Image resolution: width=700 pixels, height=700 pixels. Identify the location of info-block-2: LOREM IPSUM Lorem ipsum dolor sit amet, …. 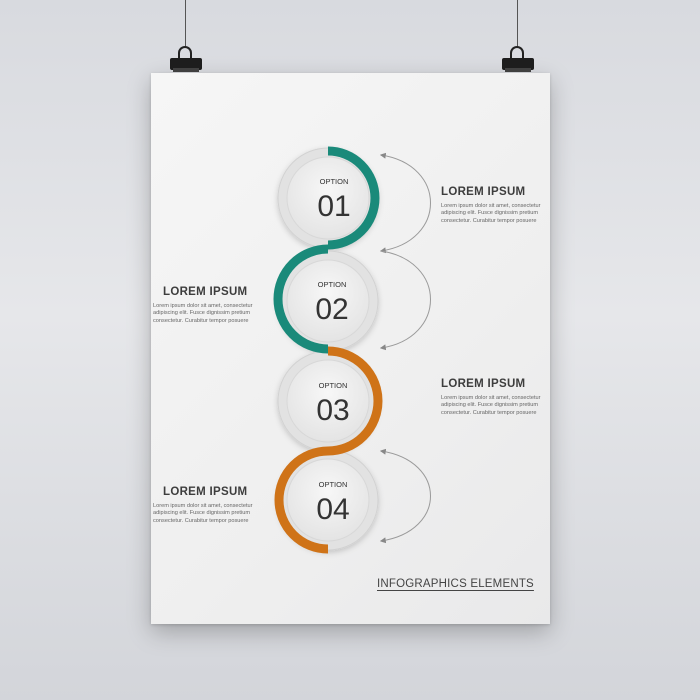
(204, 305).